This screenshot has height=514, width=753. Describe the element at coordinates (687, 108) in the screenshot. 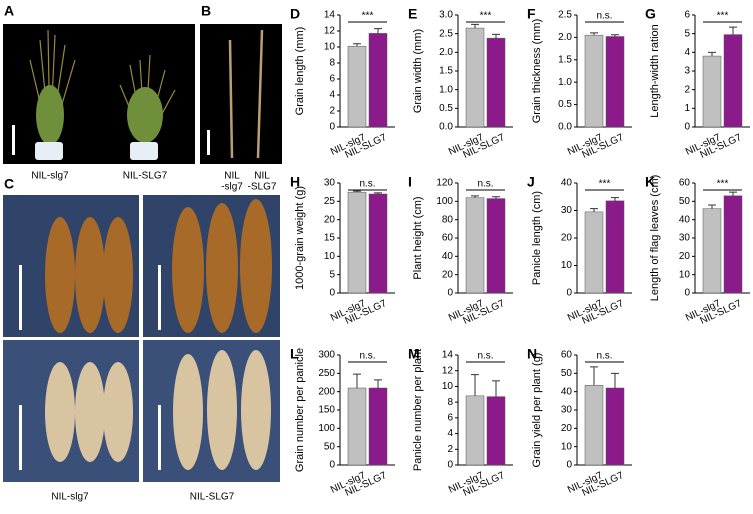

I see `y-tick-label: 1` at that location.